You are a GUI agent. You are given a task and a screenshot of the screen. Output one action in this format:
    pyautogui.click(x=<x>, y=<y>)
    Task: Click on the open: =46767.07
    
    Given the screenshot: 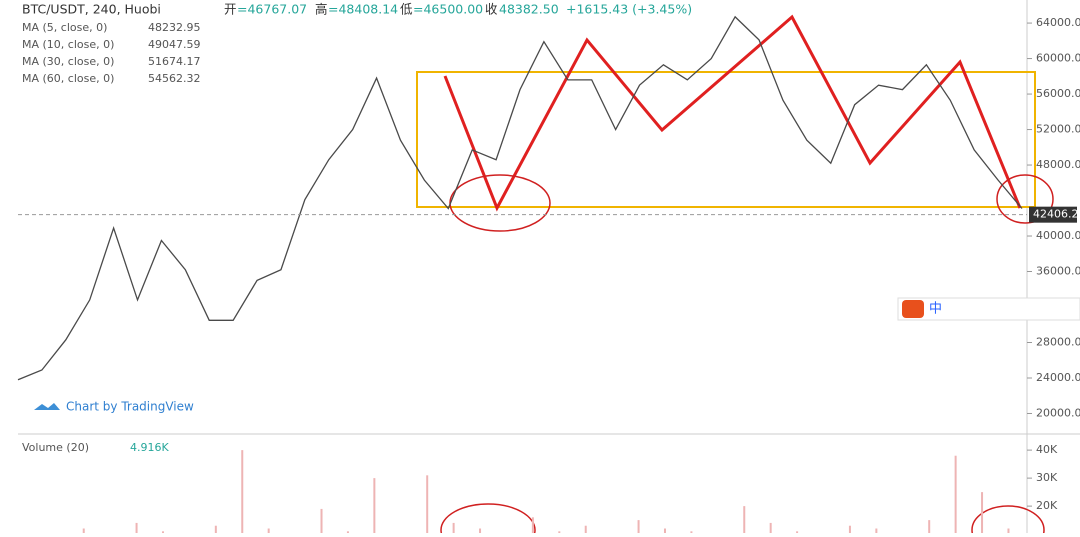 What is the action you would take?
    pyautogui.click(x=272, y=9)
    